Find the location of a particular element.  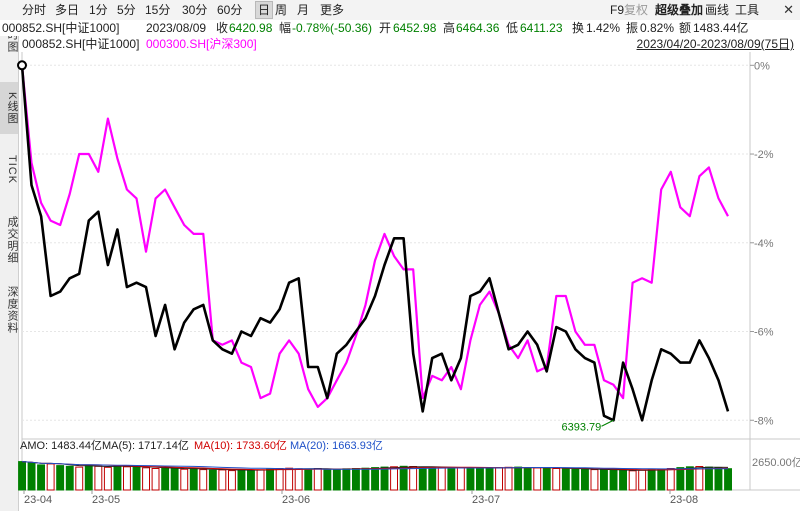

quote-date: 2023/08/09 is located at coordinates (176, 28).